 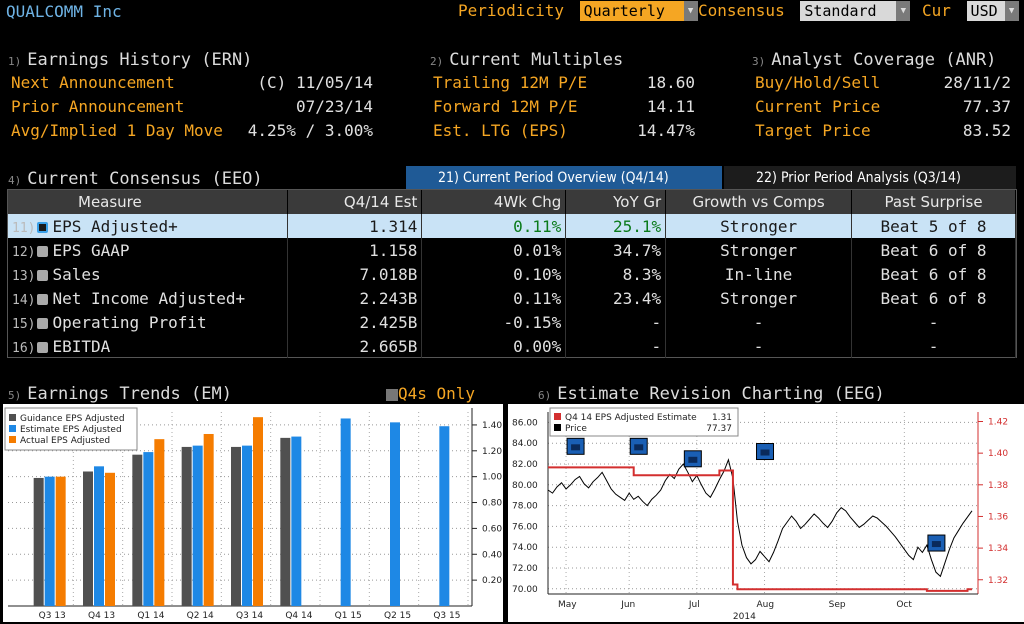 I want to click on measure-cell: 14) Net Income Adjusted+, so click(x=148, y=298).